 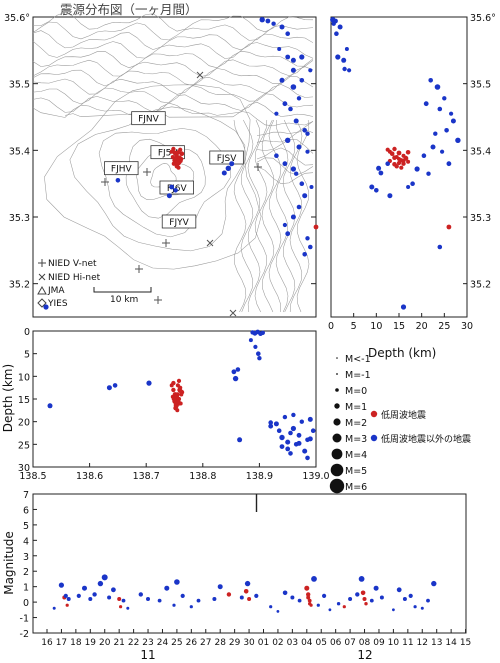 I want to click on day-tick-label: 21, so click(x=118, y=643).